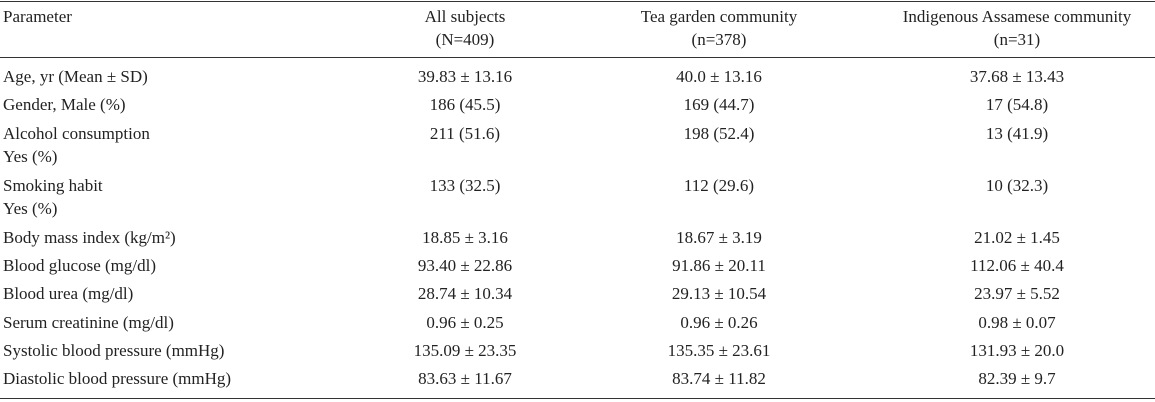 Image resolution: width=1155 pixels, height=402 pixels. What do you see at coordinates (465, 237) in the screenshot?
I see `value-cell: 18.85 ± 3.16` at bounding box center [465, 237].